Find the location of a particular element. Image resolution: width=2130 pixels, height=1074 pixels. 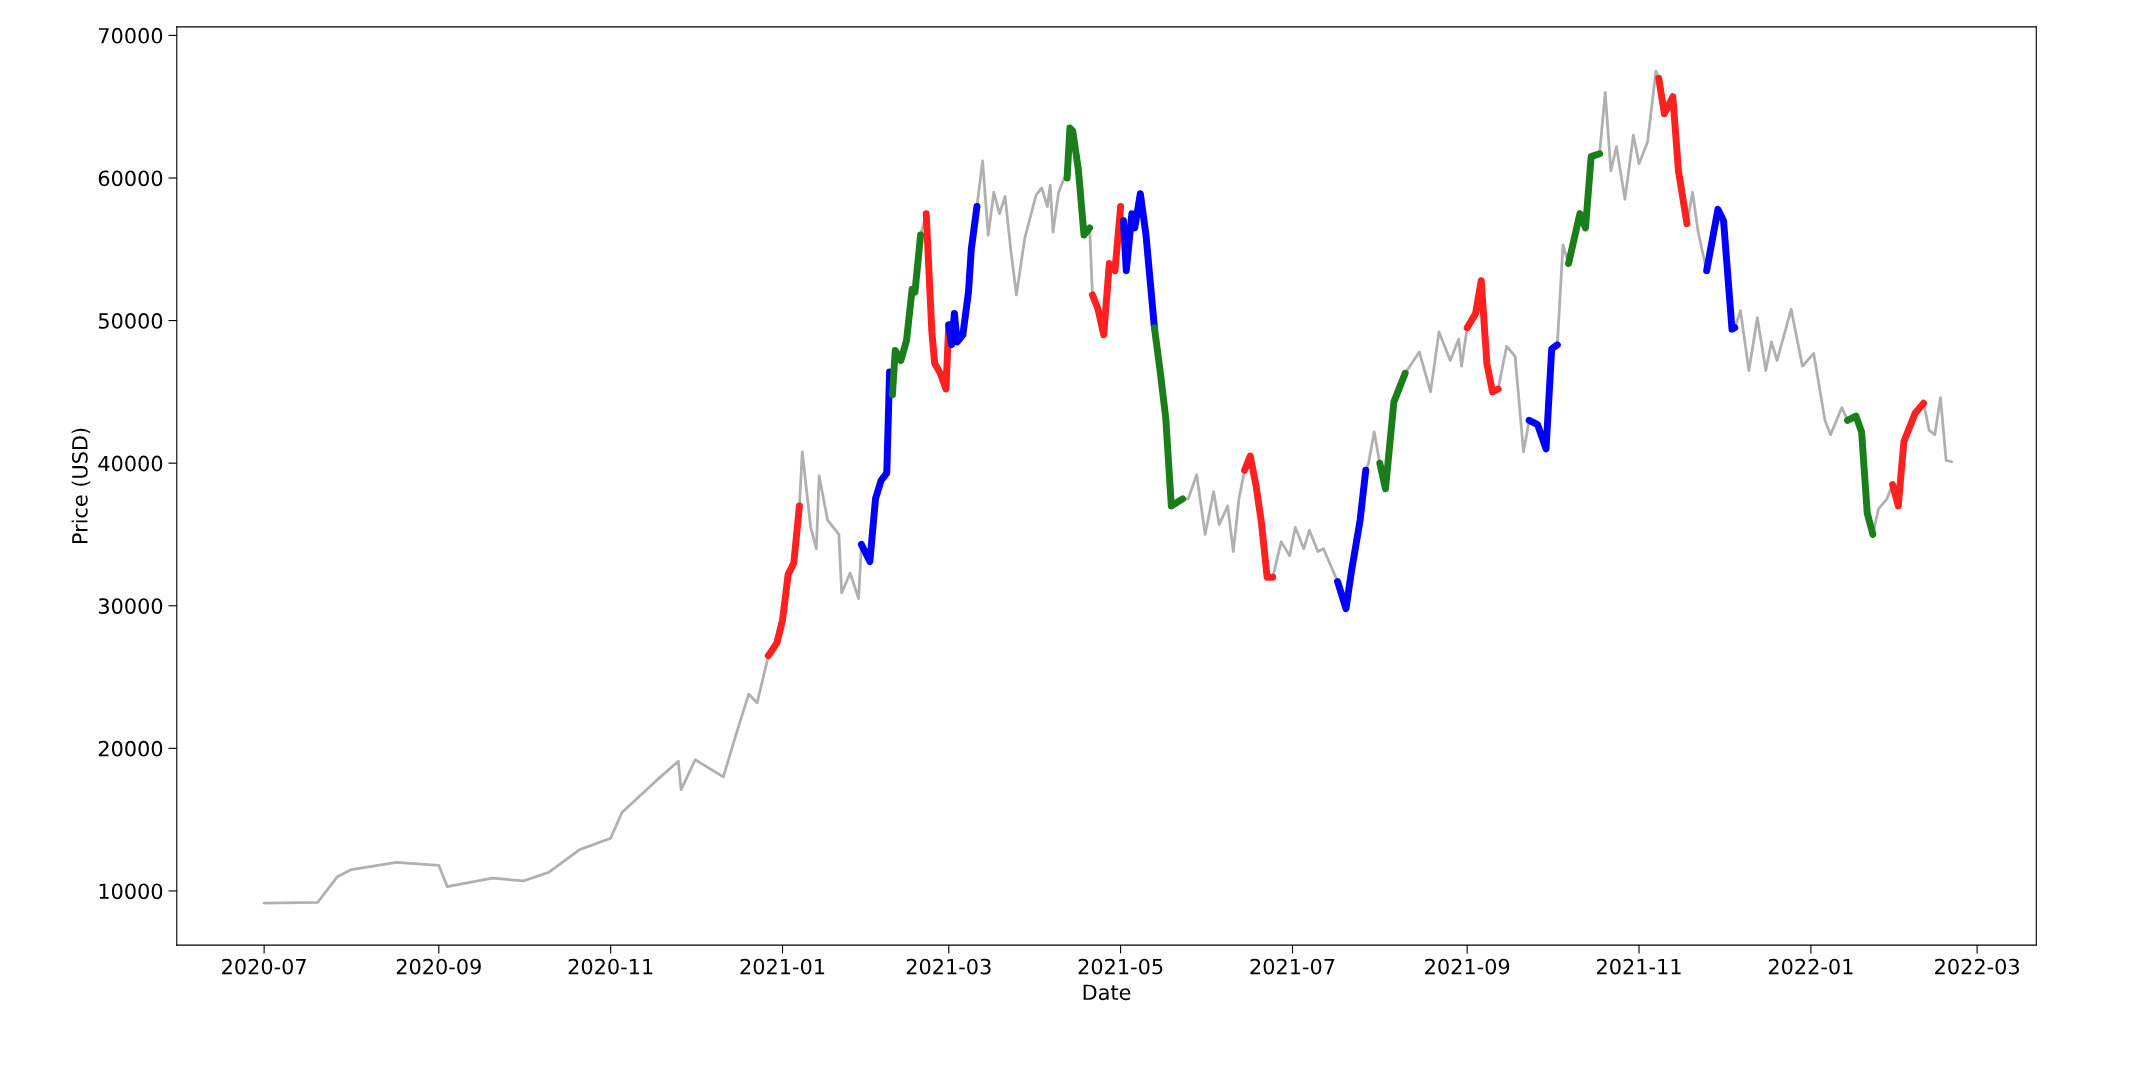

x-tick-label: 2021-05 is located at coordinates (1120, 966).